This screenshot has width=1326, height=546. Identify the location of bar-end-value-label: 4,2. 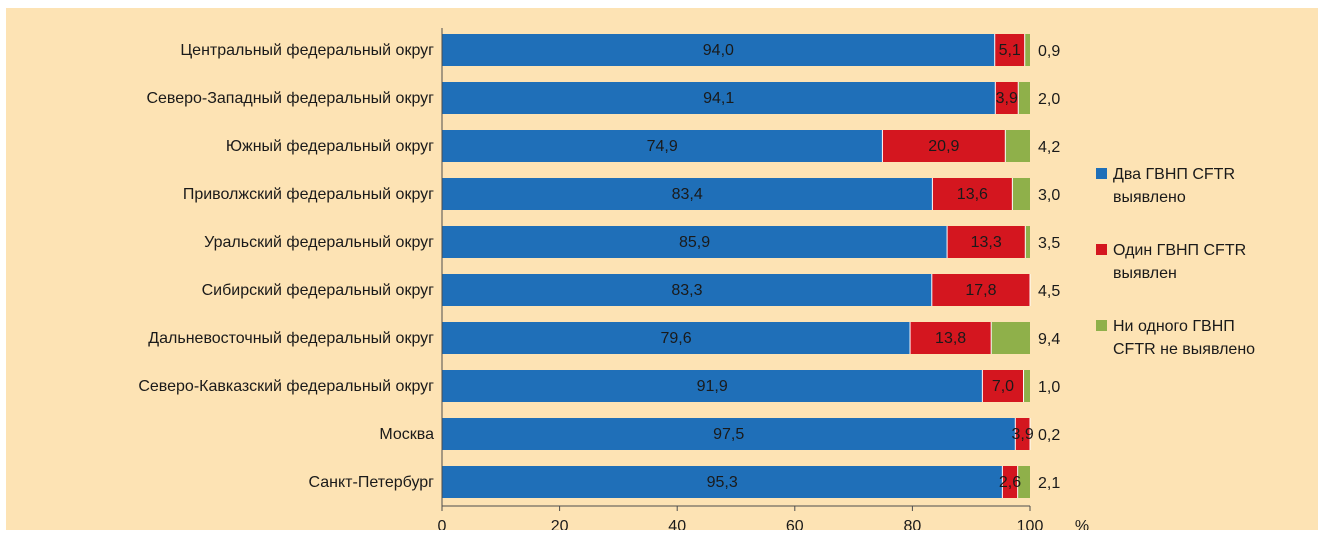
(1049, 147).